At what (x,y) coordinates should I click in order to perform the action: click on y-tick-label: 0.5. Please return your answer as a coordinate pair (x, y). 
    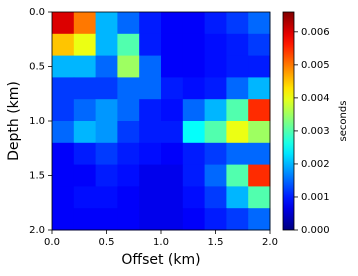
    Looking at the image, I should click on (37, 67).